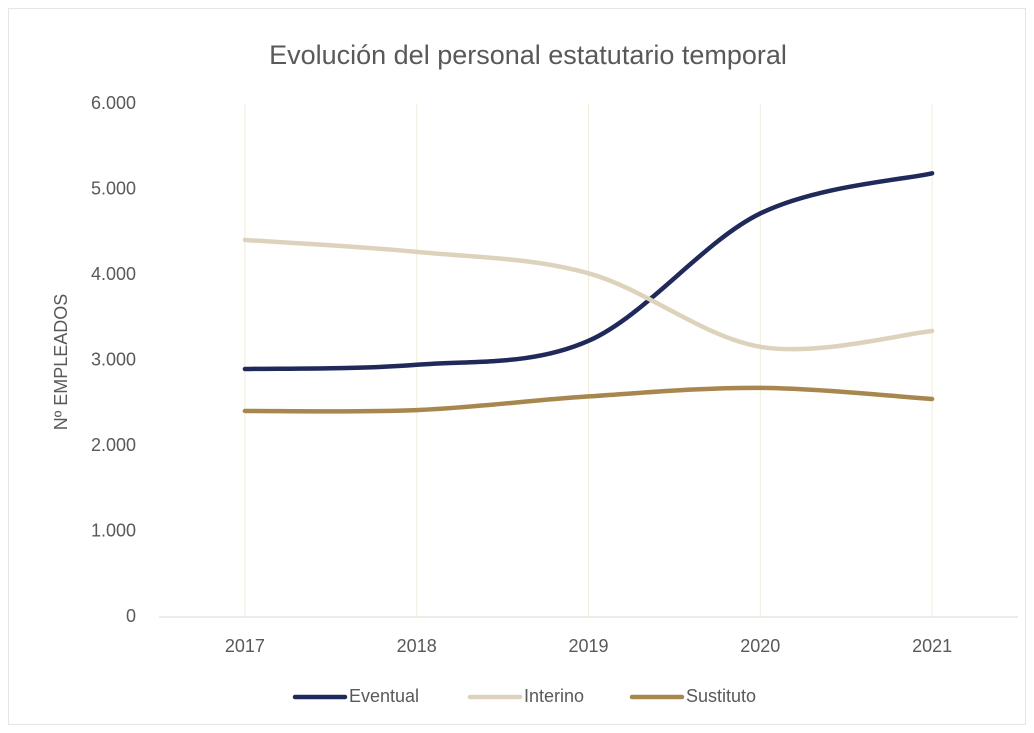  I want to click on y-tick-label: 0, so click(131, 616).